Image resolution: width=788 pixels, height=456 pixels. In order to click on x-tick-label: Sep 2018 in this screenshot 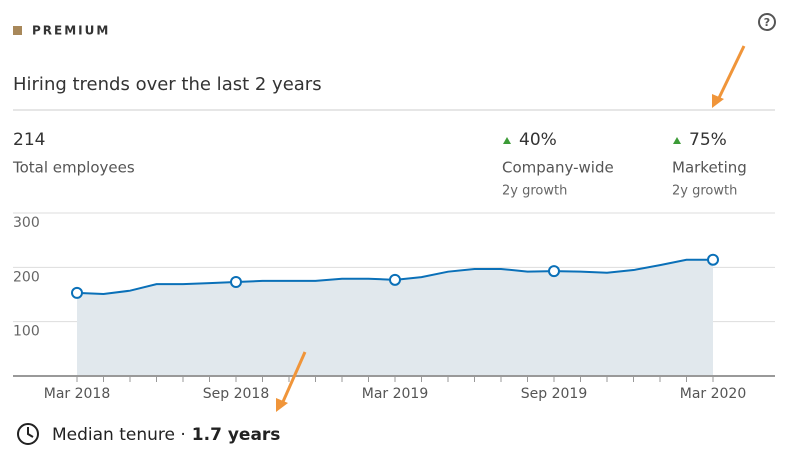, I will do `click(236, 394)`.